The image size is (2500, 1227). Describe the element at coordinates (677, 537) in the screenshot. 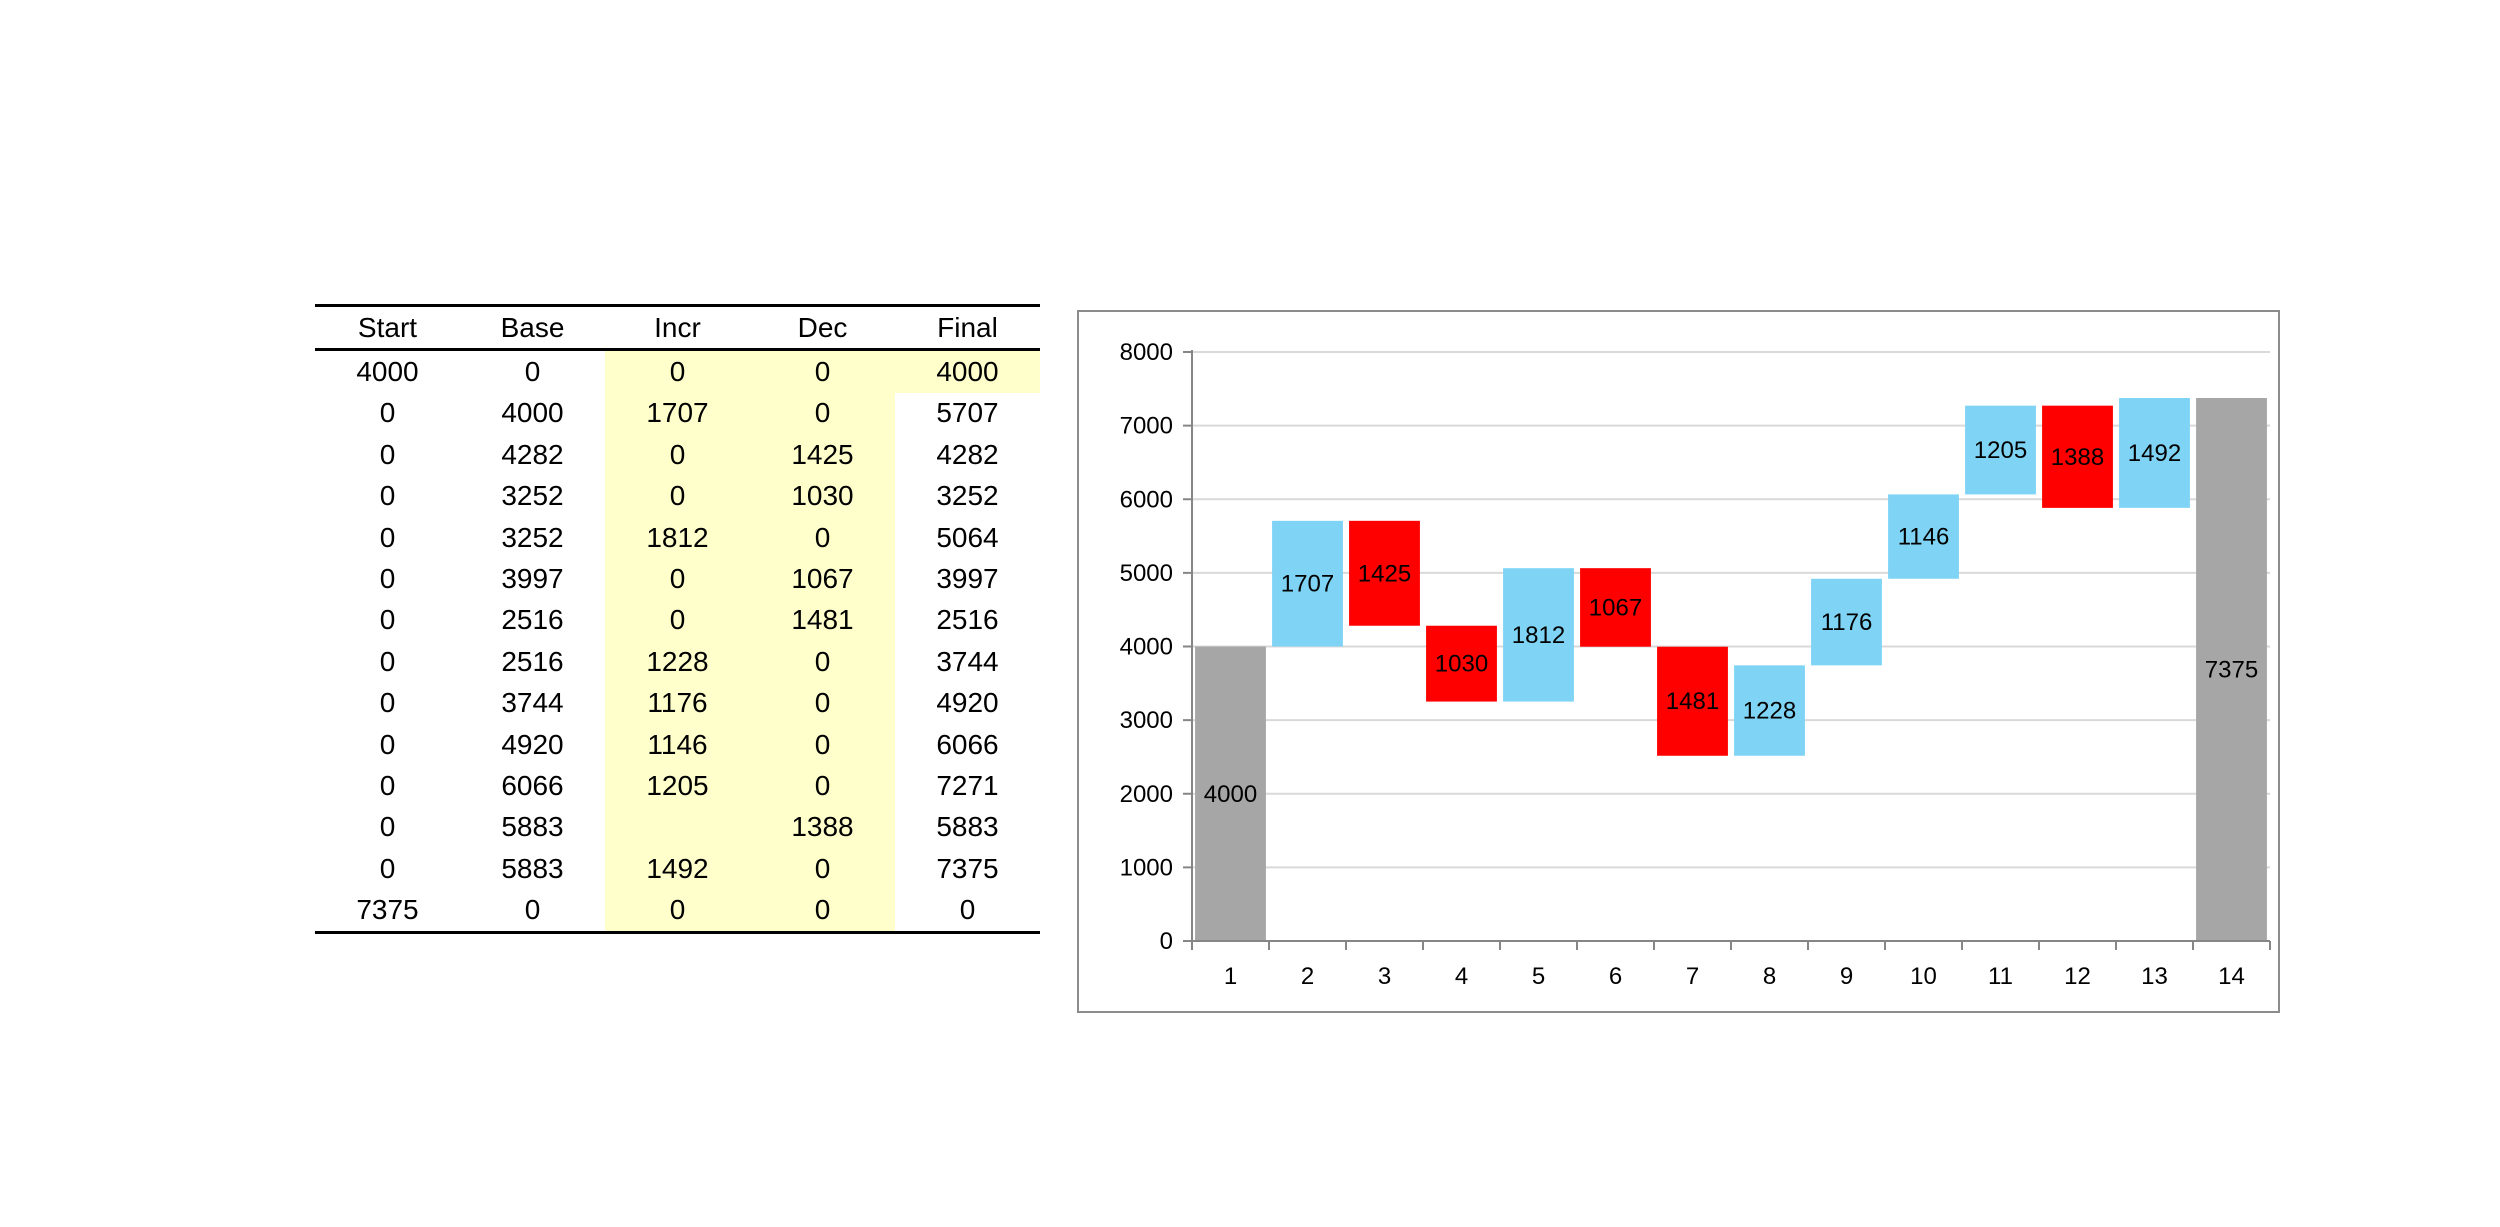

I see `table-row: 0 3252 1812 0 5064` at that location.